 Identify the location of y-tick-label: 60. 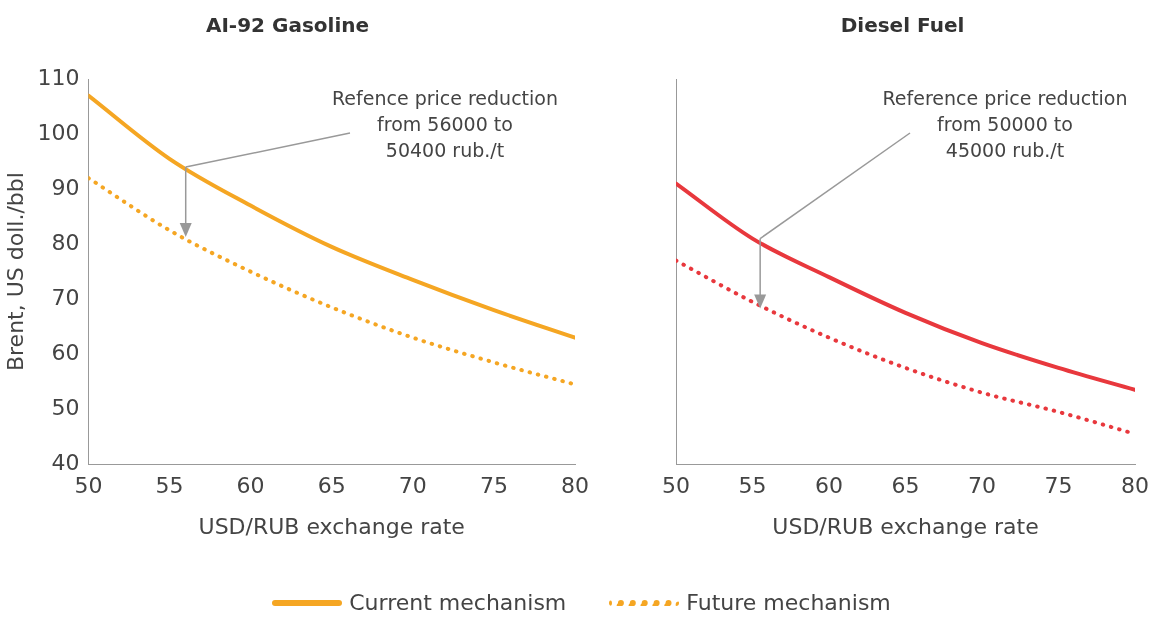
(65, 352).